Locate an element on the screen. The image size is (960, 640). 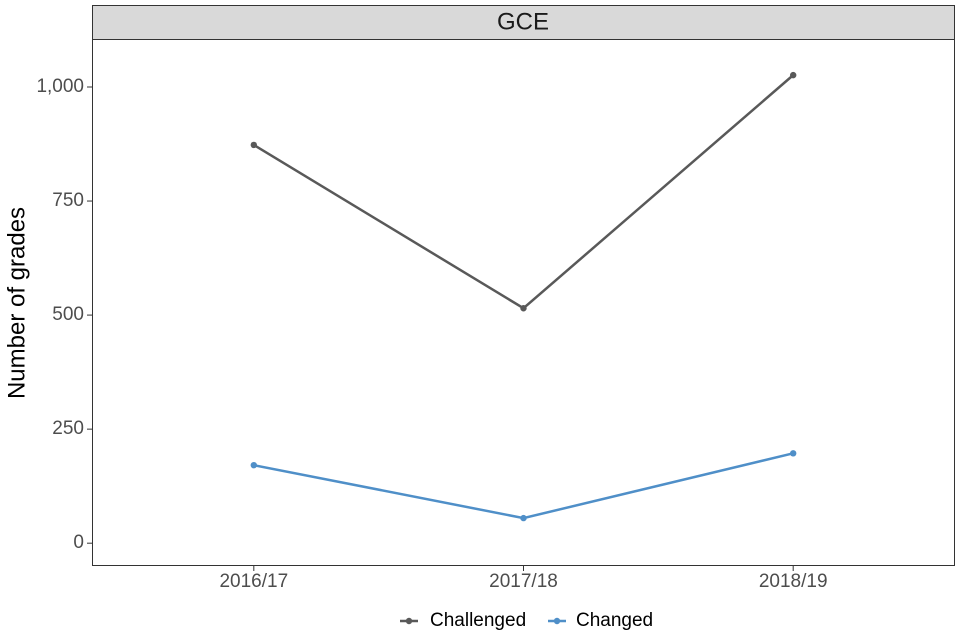
chart-title: GCE is located at coordinates (523, 21).